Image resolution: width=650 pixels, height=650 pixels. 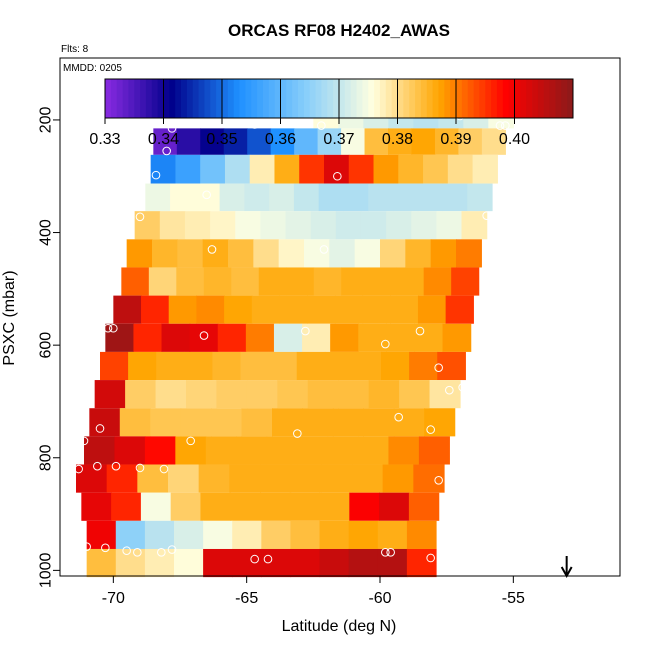 I want to click on chart-title: ORCAS RF08 H2402_AWAS, so click(x=339, y=30).